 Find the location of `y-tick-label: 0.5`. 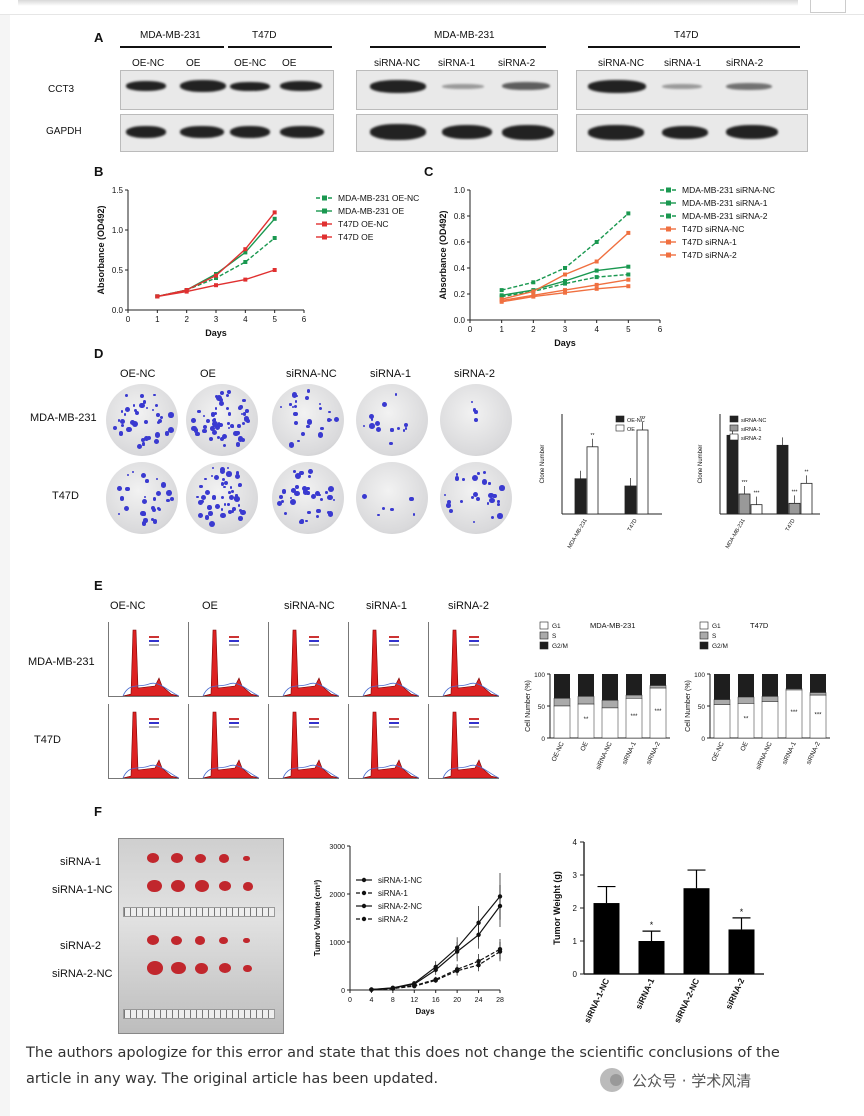

y-tick-label: 0.5 is located at coordinates (118, 270).